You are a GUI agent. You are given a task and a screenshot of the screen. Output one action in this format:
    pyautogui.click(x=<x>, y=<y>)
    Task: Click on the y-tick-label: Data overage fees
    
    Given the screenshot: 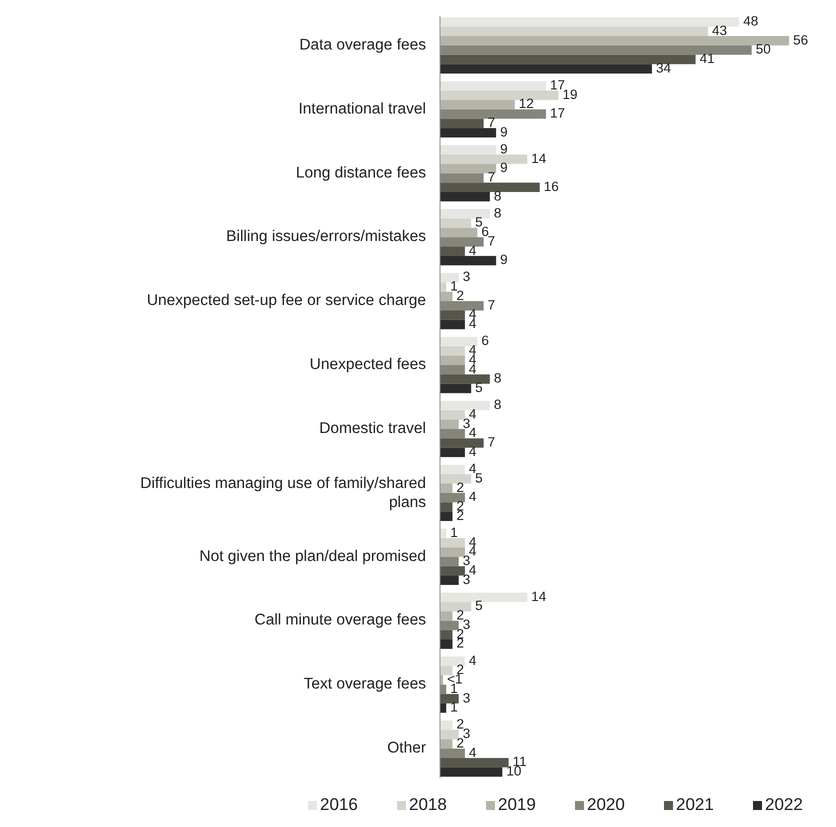 What is the action you would take?
    pyautogui.click(x=362, y=45)
    